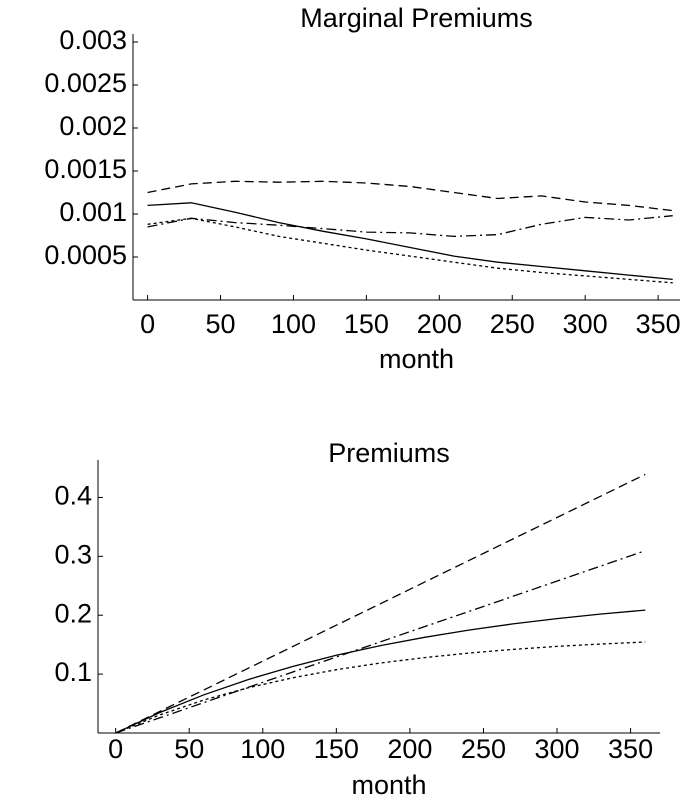 The image size is (697, 811). What do you see at coordinates (93, 126) in the screenshot?
I see `y-tick-label: 0.002` at bounding box center [93, 126].